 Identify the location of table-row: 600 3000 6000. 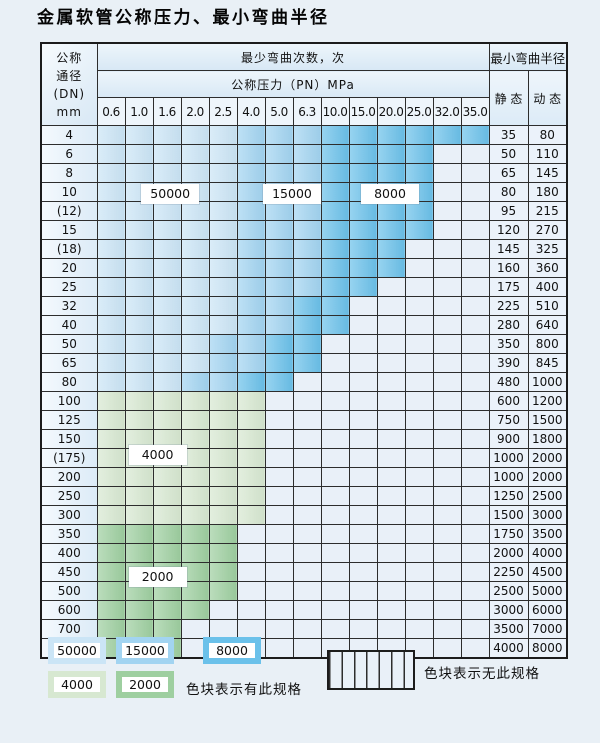
(304, 610).